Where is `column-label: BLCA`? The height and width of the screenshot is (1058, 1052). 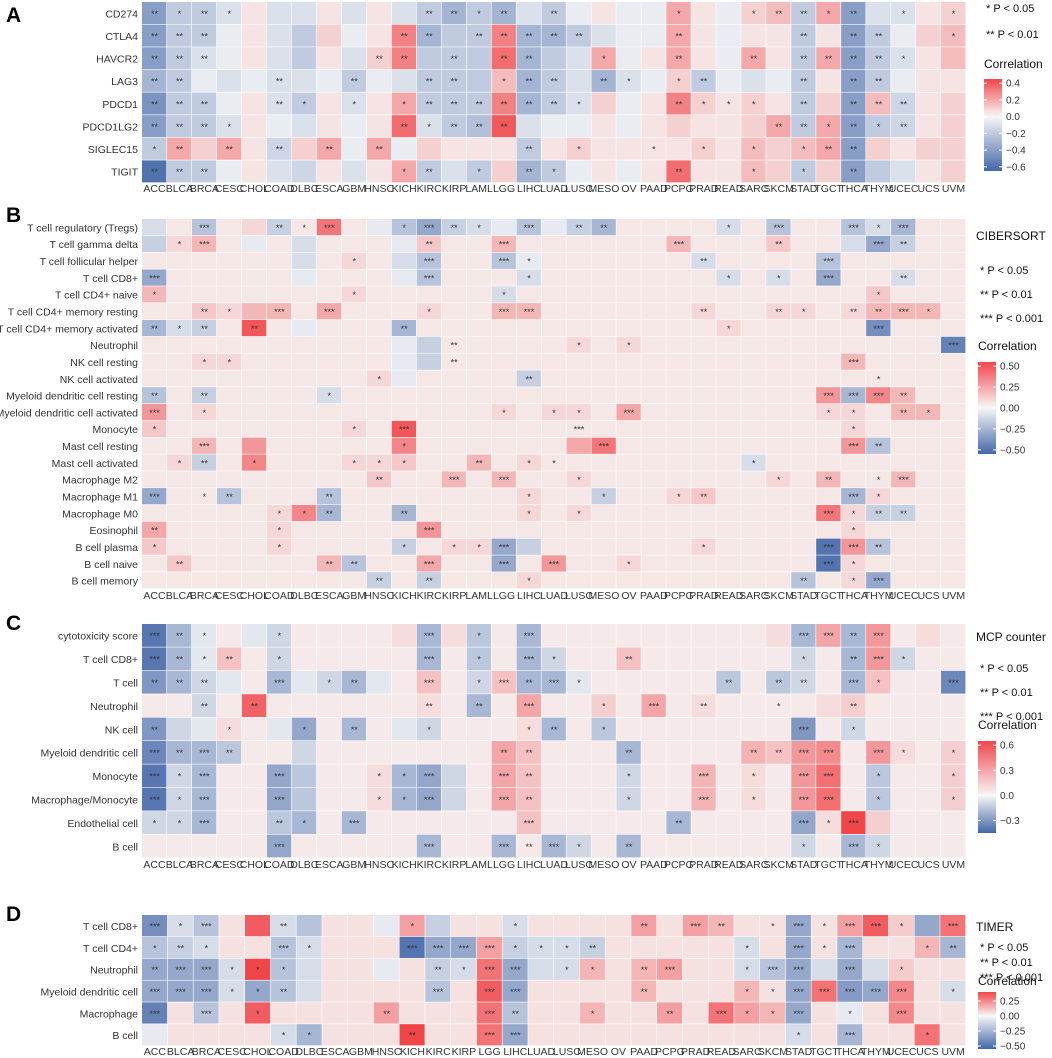
column-label: BLCA is located at coordinates (179, 865).